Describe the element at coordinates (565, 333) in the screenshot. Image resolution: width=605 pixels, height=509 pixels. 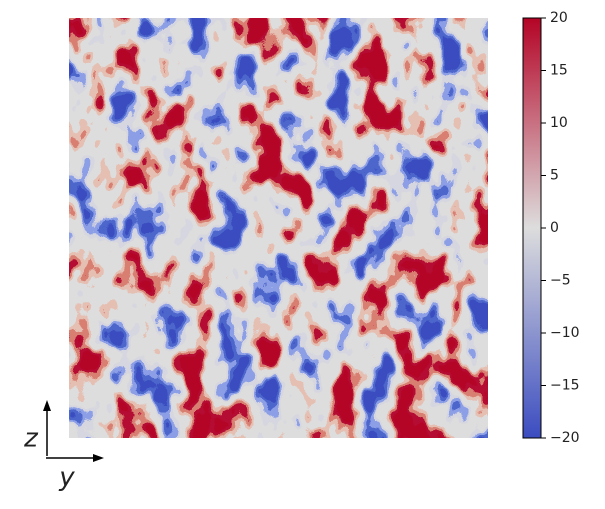
I see `colorbar-tick-label: −10` at that location.